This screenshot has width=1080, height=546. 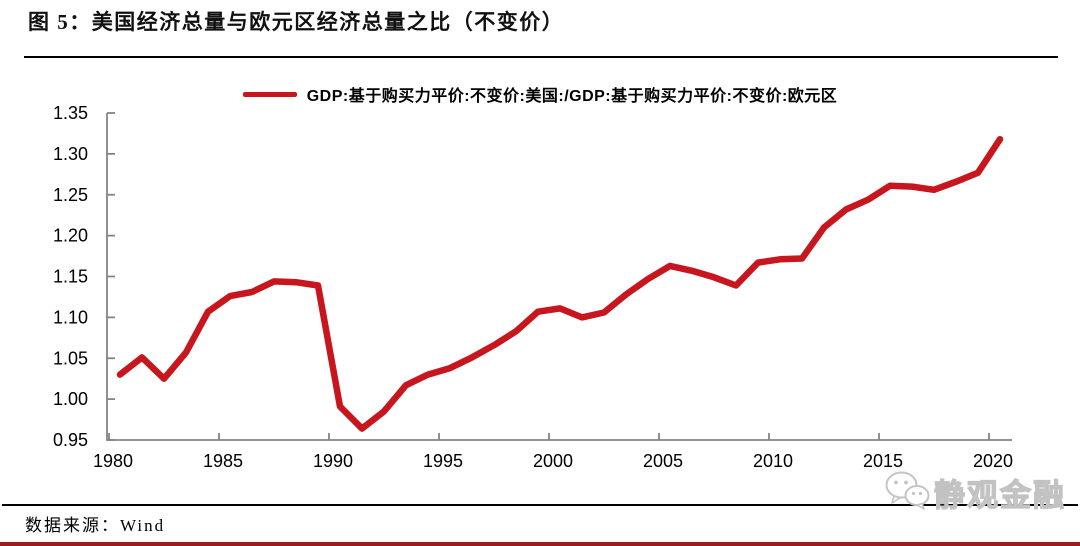 What do you see at coordinates (70, 440) in the screenshot?
I see `svg-text: 0.95` at bounding box center [70, 440].